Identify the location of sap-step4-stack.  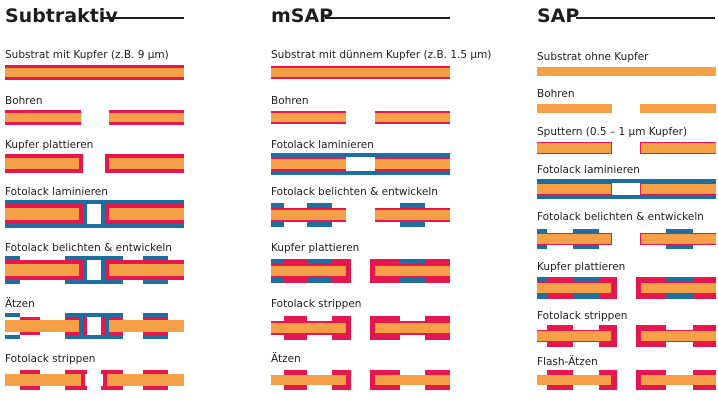
(626, 189).